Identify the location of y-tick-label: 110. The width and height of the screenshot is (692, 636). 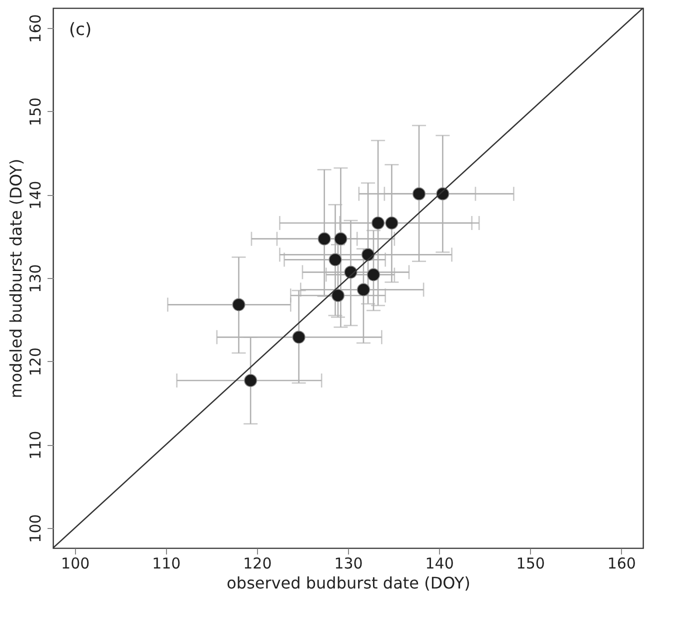
(35, 445).